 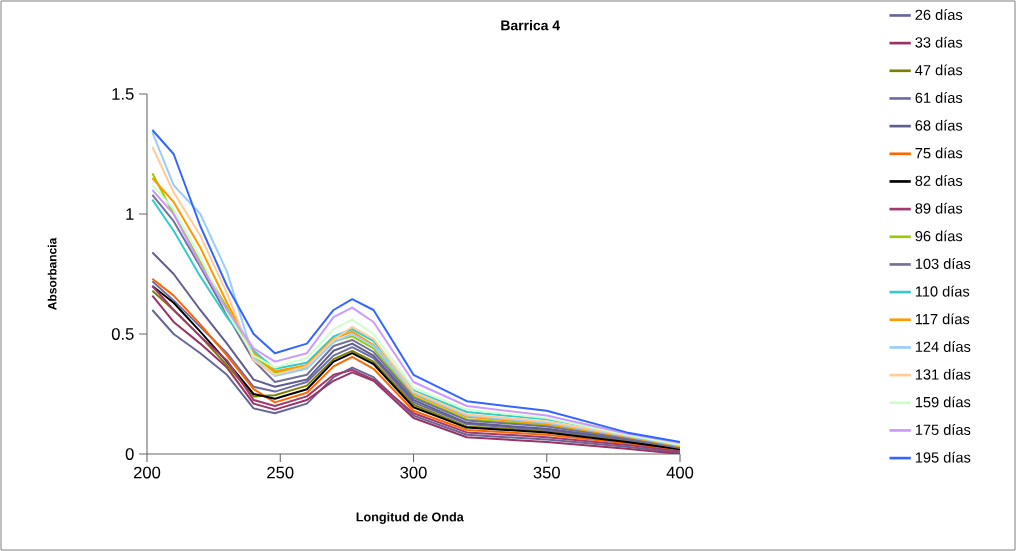 What do you see at coordinates (123, 94) in the screenshot?
I see `y-tick-label: 1.5` at bounding box center [123, 94].